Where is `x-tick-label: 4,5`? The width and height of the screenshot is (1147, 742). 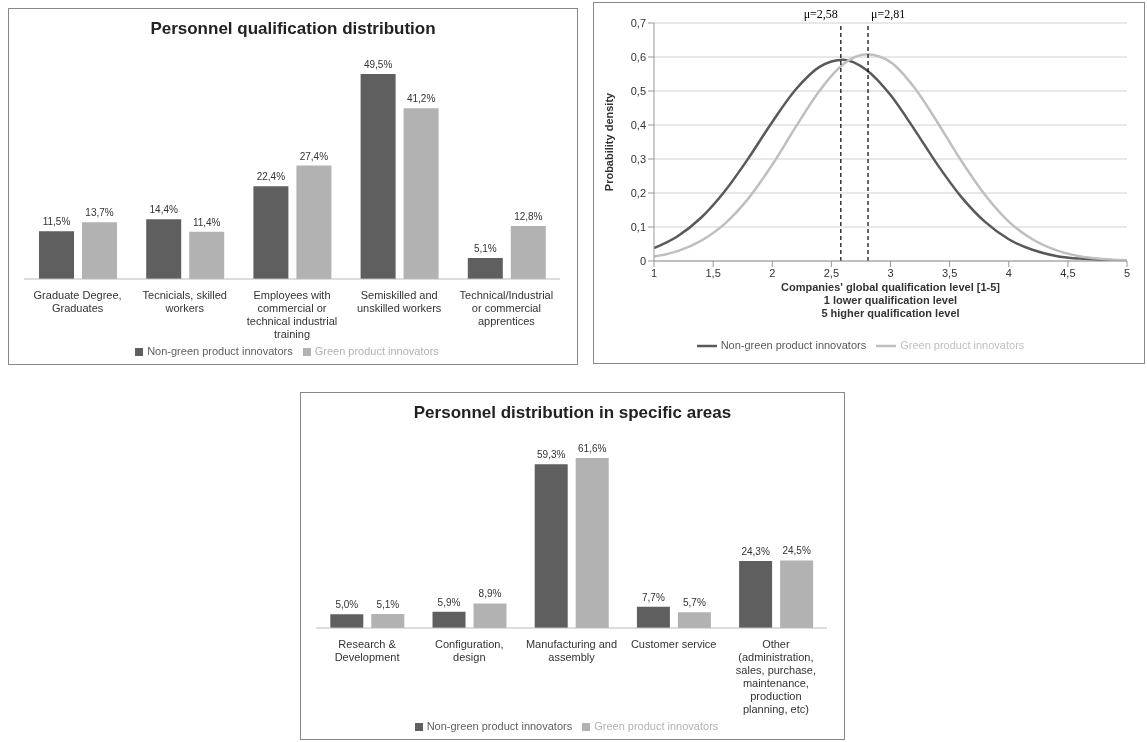 x-tick-label: 4,5 is located at coordinates (1068, 272).